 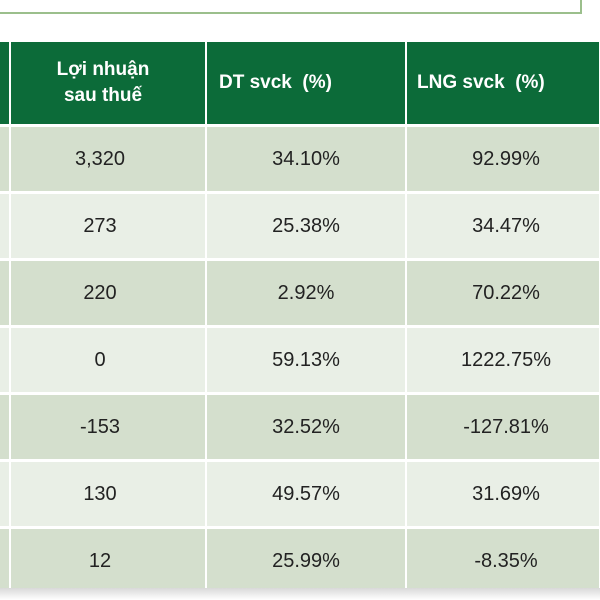 What do you see at coordinates (502, 494) in the screenshot?
I see `gross-profit-yoy-cell: 31.69%` at bounding box center [502, 494].